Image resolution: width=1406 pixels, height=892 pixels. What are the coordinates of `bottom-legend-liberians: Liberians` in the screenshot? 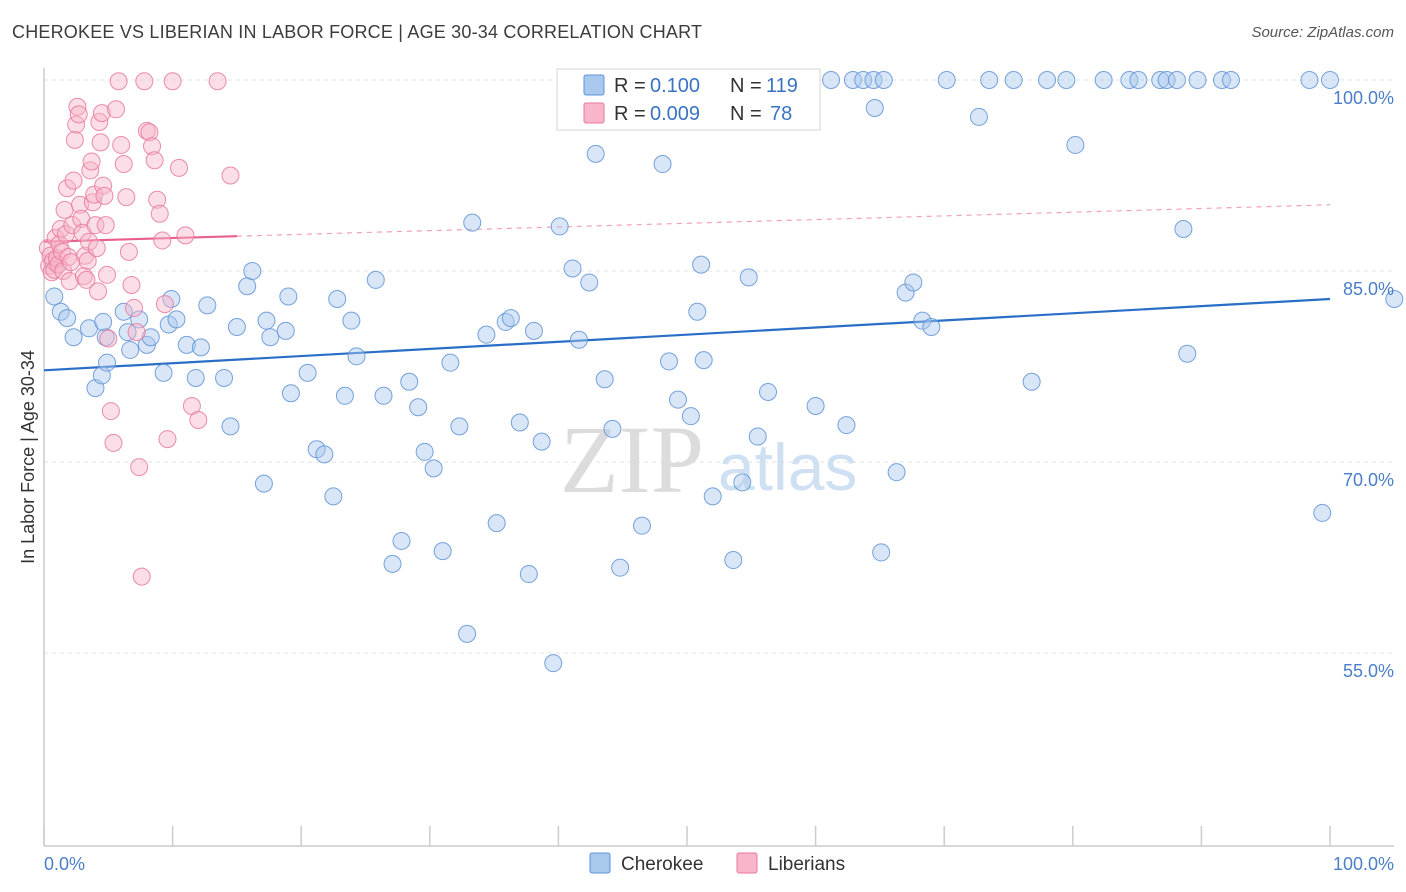 It's located at (806, 864).